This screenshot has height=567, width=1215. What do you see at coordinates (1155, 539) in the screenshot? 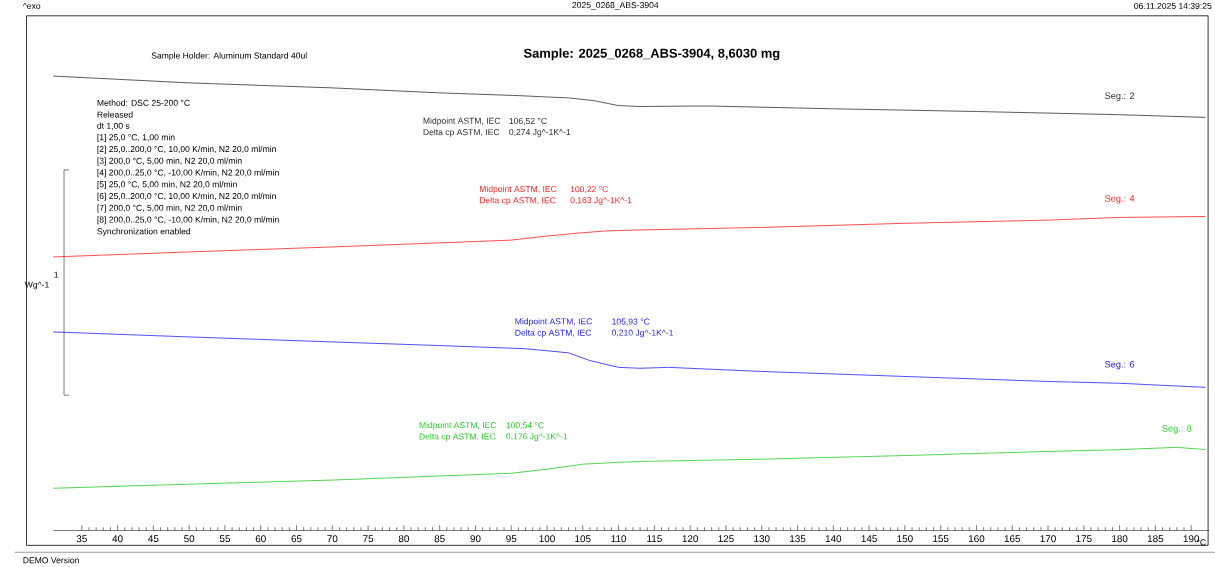
I see `x-tick-label: 185` at bounding box center [1155, 539].